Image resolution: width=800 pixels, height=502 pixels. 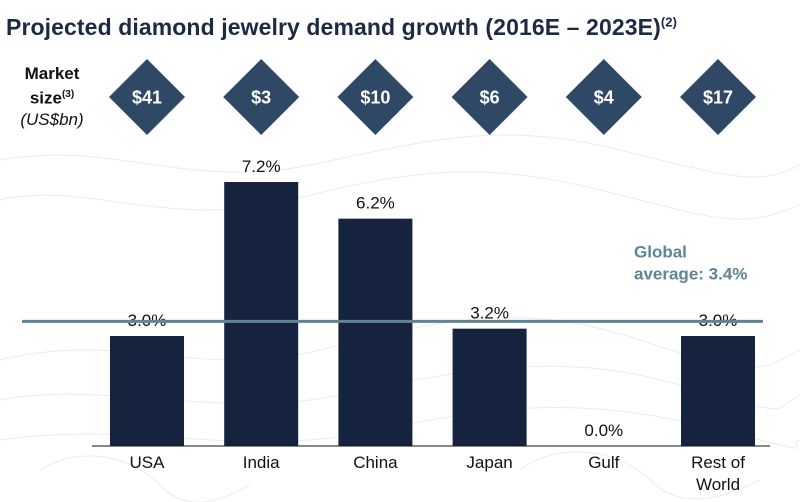 I want to click on market-size-diamond-china, so click(x=375, y=97).